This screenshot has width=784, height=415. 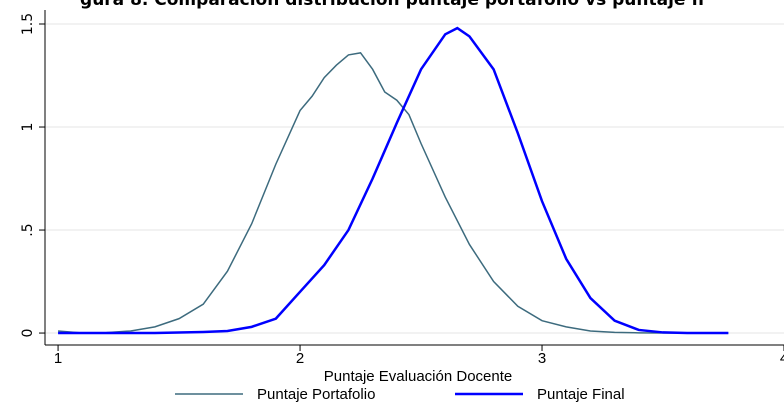 I want to click on x-tick-label: 2, so click(x=300, y=358).